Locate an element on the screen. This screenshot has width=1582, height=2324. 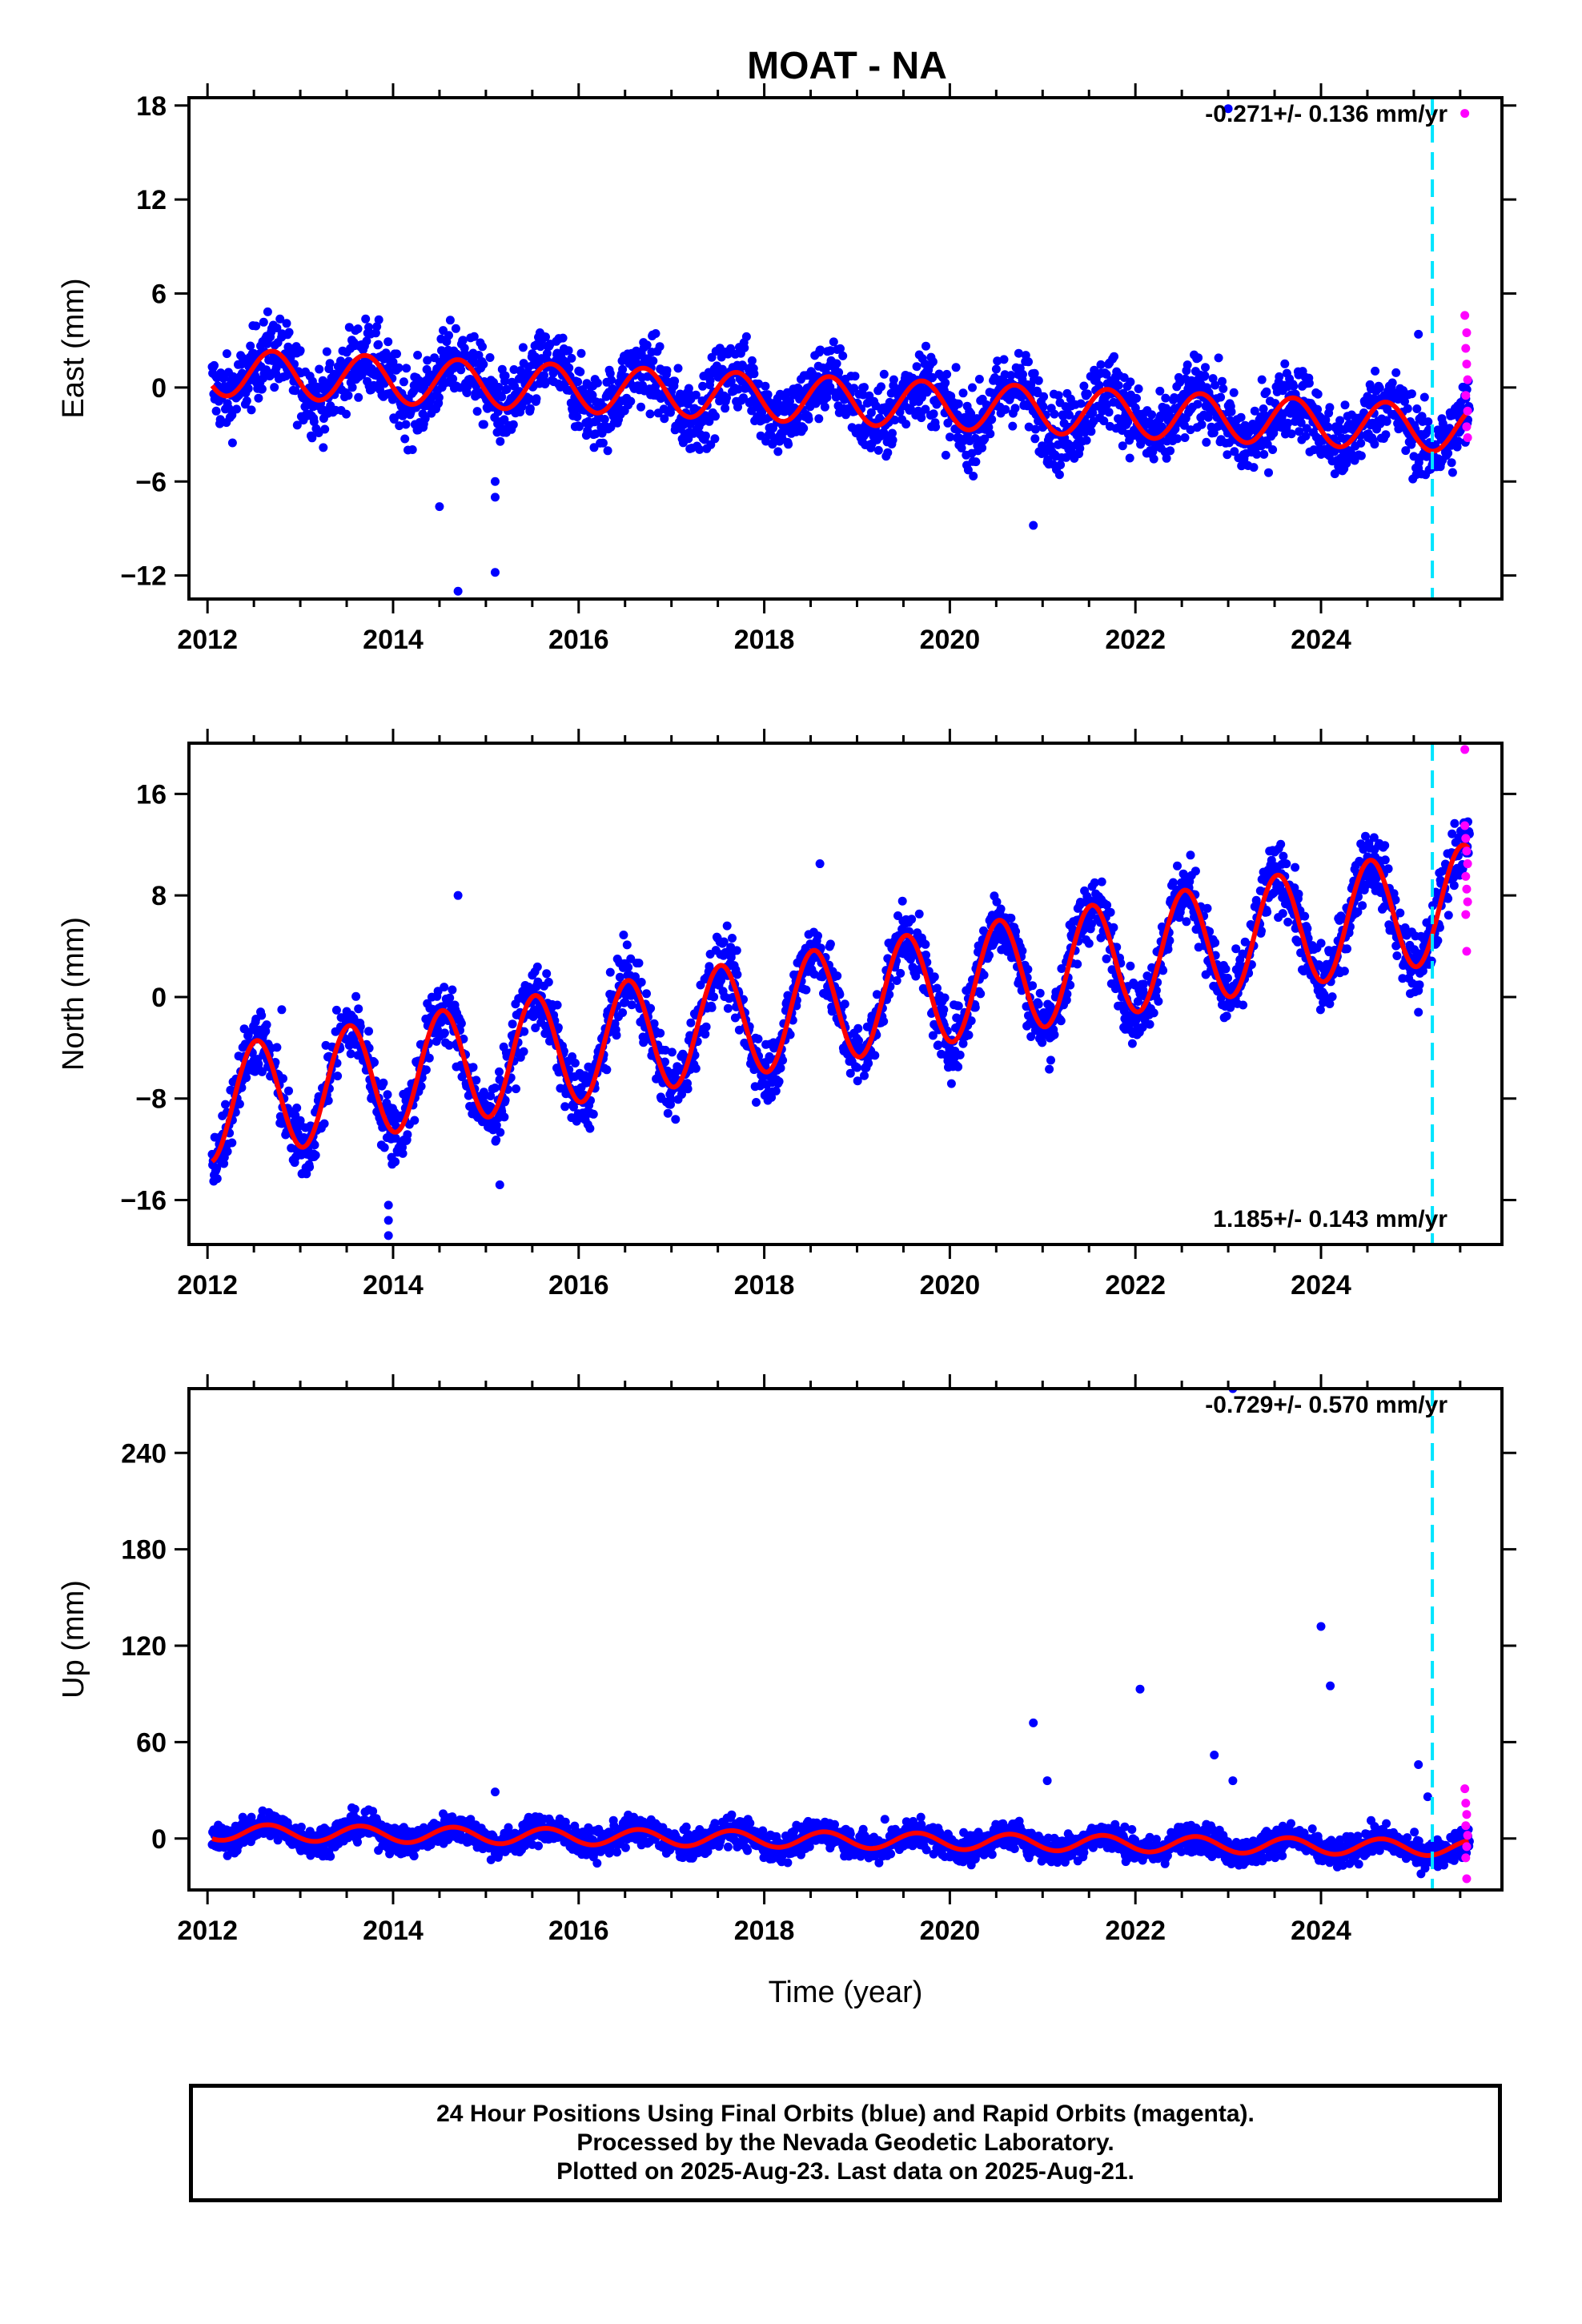
x-tick-label: 2012 is located at coordinates (208, 640).